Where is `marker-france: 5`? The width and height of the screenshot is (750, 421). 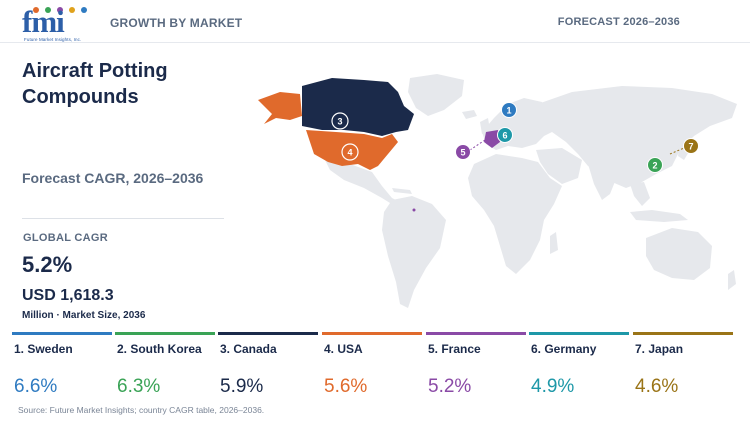 marker-france: 5 is located at coordinates (472, 148).